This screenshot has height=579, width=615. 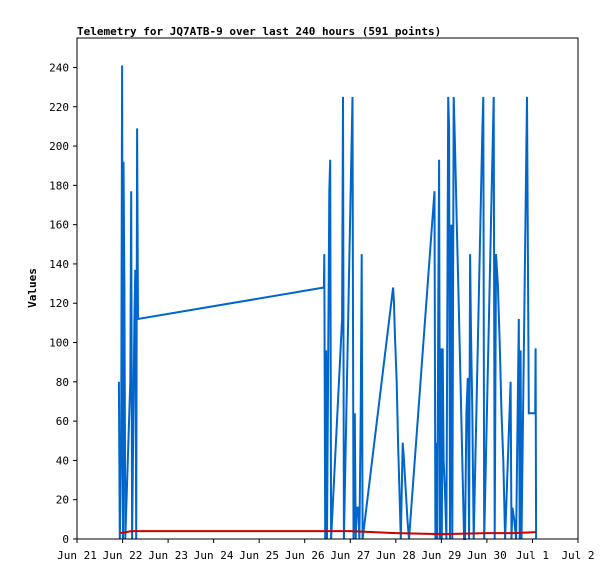 What do you see at coordinates (59, 185) in the screenshot?
I see `y-tick-label: 180` at bounding box center [59, 185].